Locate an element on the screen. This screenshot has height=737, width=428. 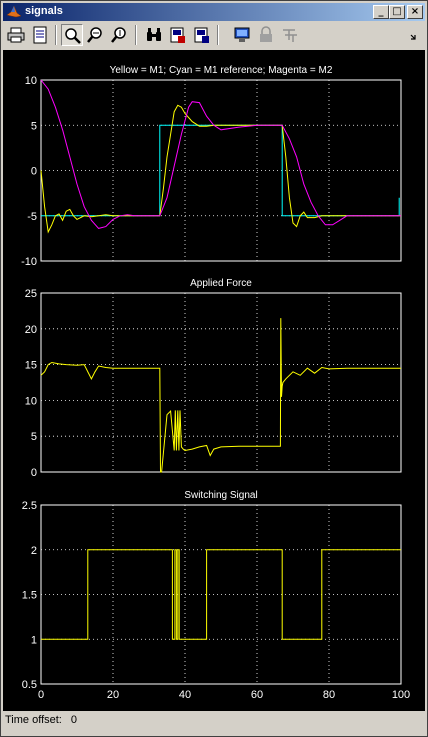
y-tick-label: -5 is located at coordinates (32, 217).